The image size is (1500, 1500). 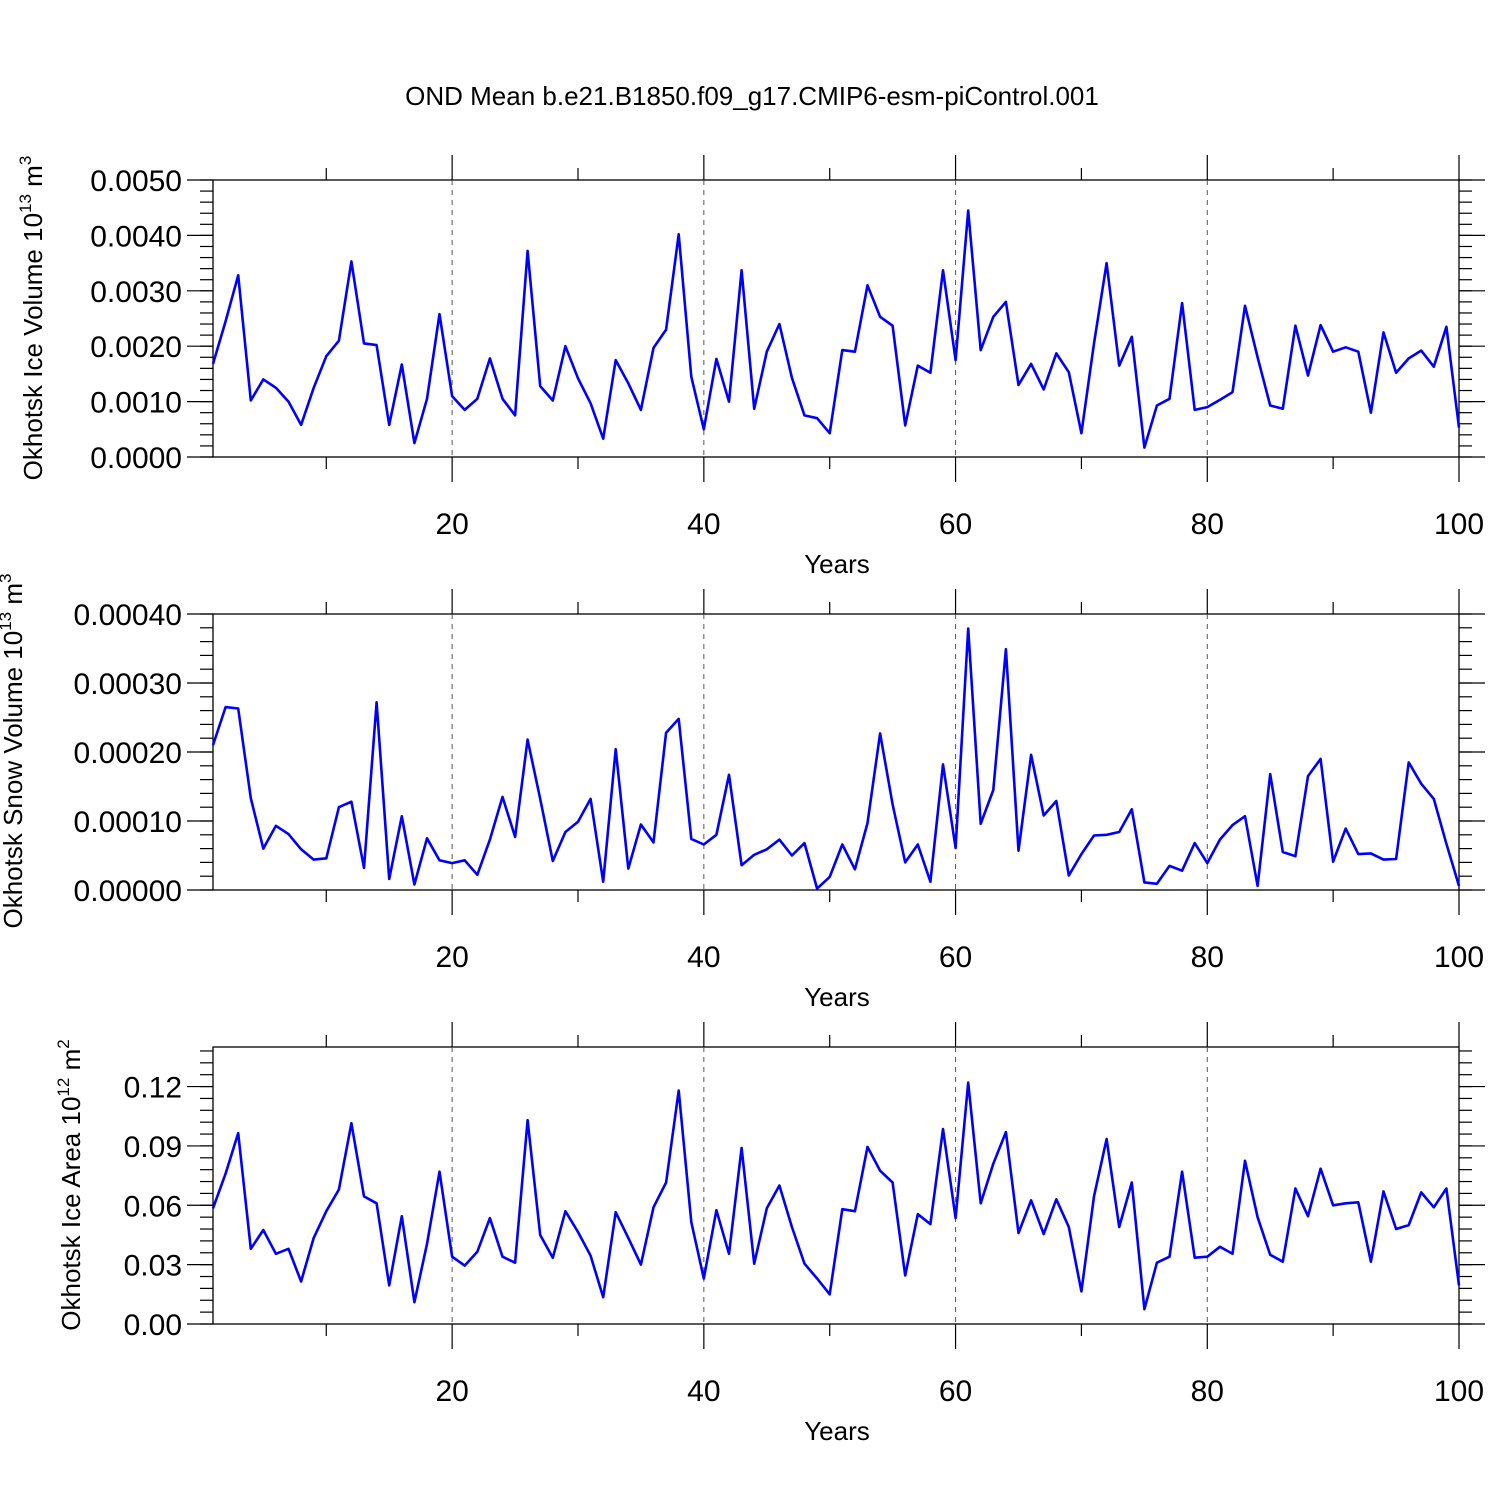 What do you see at coordinates (128, 822) in the screenshot?
I see `y-tick-label: 0.00010` at bounding box center [128, 822].